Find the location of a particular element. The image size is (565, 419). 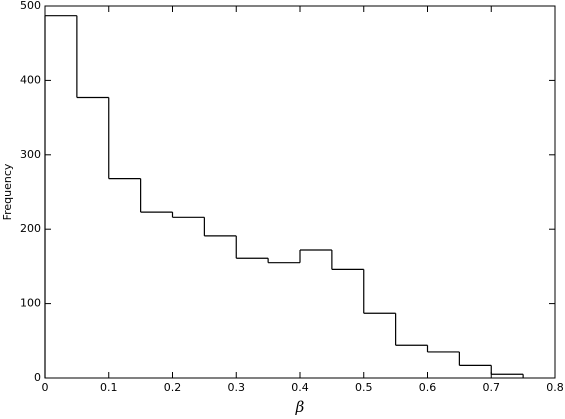

x-tick-label: 0.6 is located at coordinates (428, 387).